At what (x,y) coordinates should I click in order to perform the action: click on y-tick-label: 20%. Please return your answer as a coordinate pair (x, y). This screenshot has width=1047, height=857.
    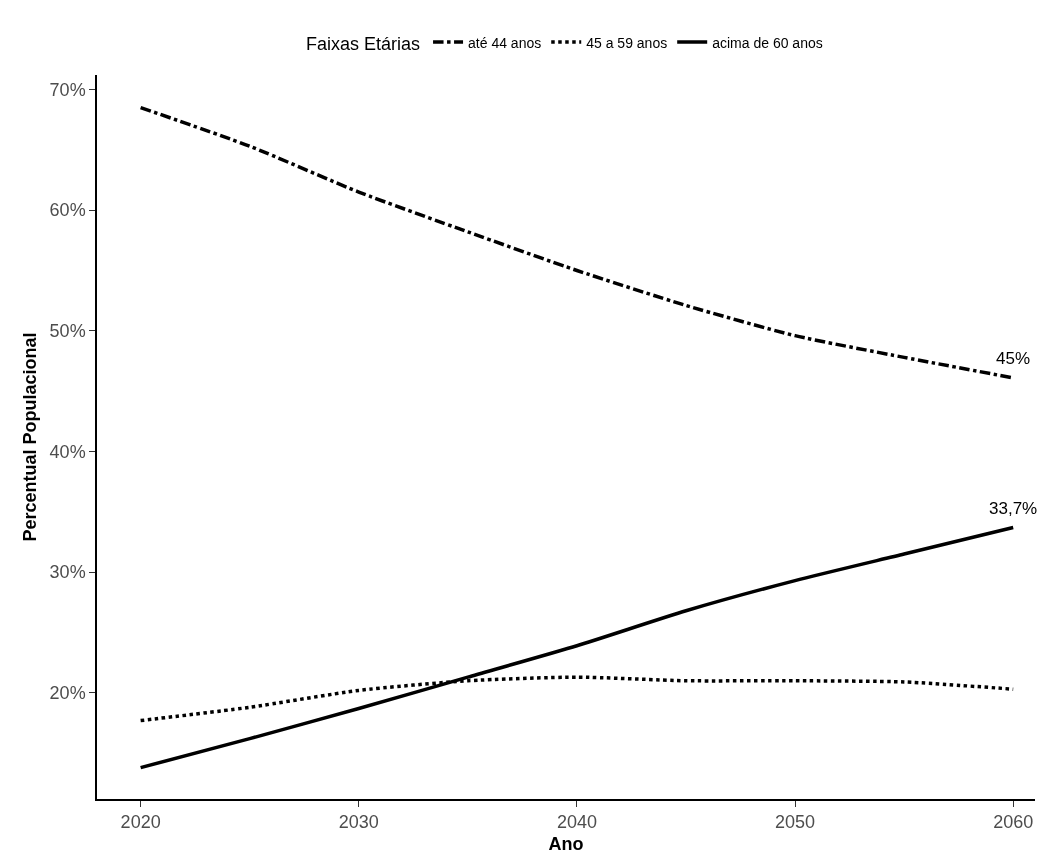
    Looking at the image, I should click on (67, 693).